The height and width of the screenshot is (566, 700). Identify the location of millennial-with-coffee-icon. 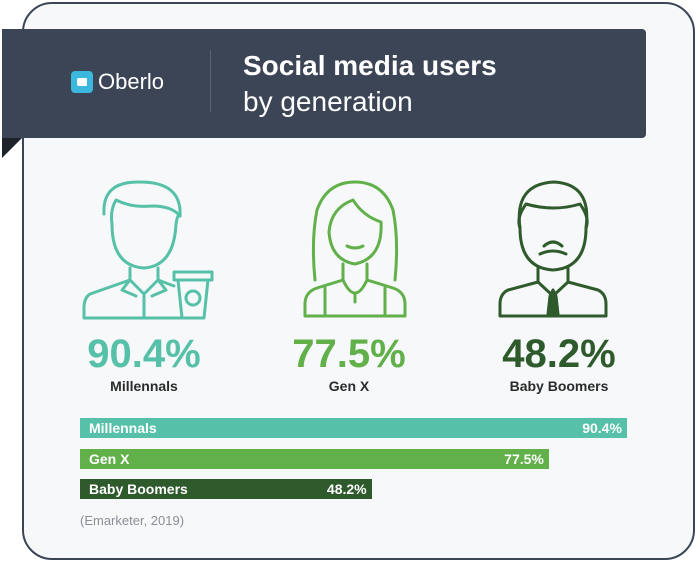
(148, 250).